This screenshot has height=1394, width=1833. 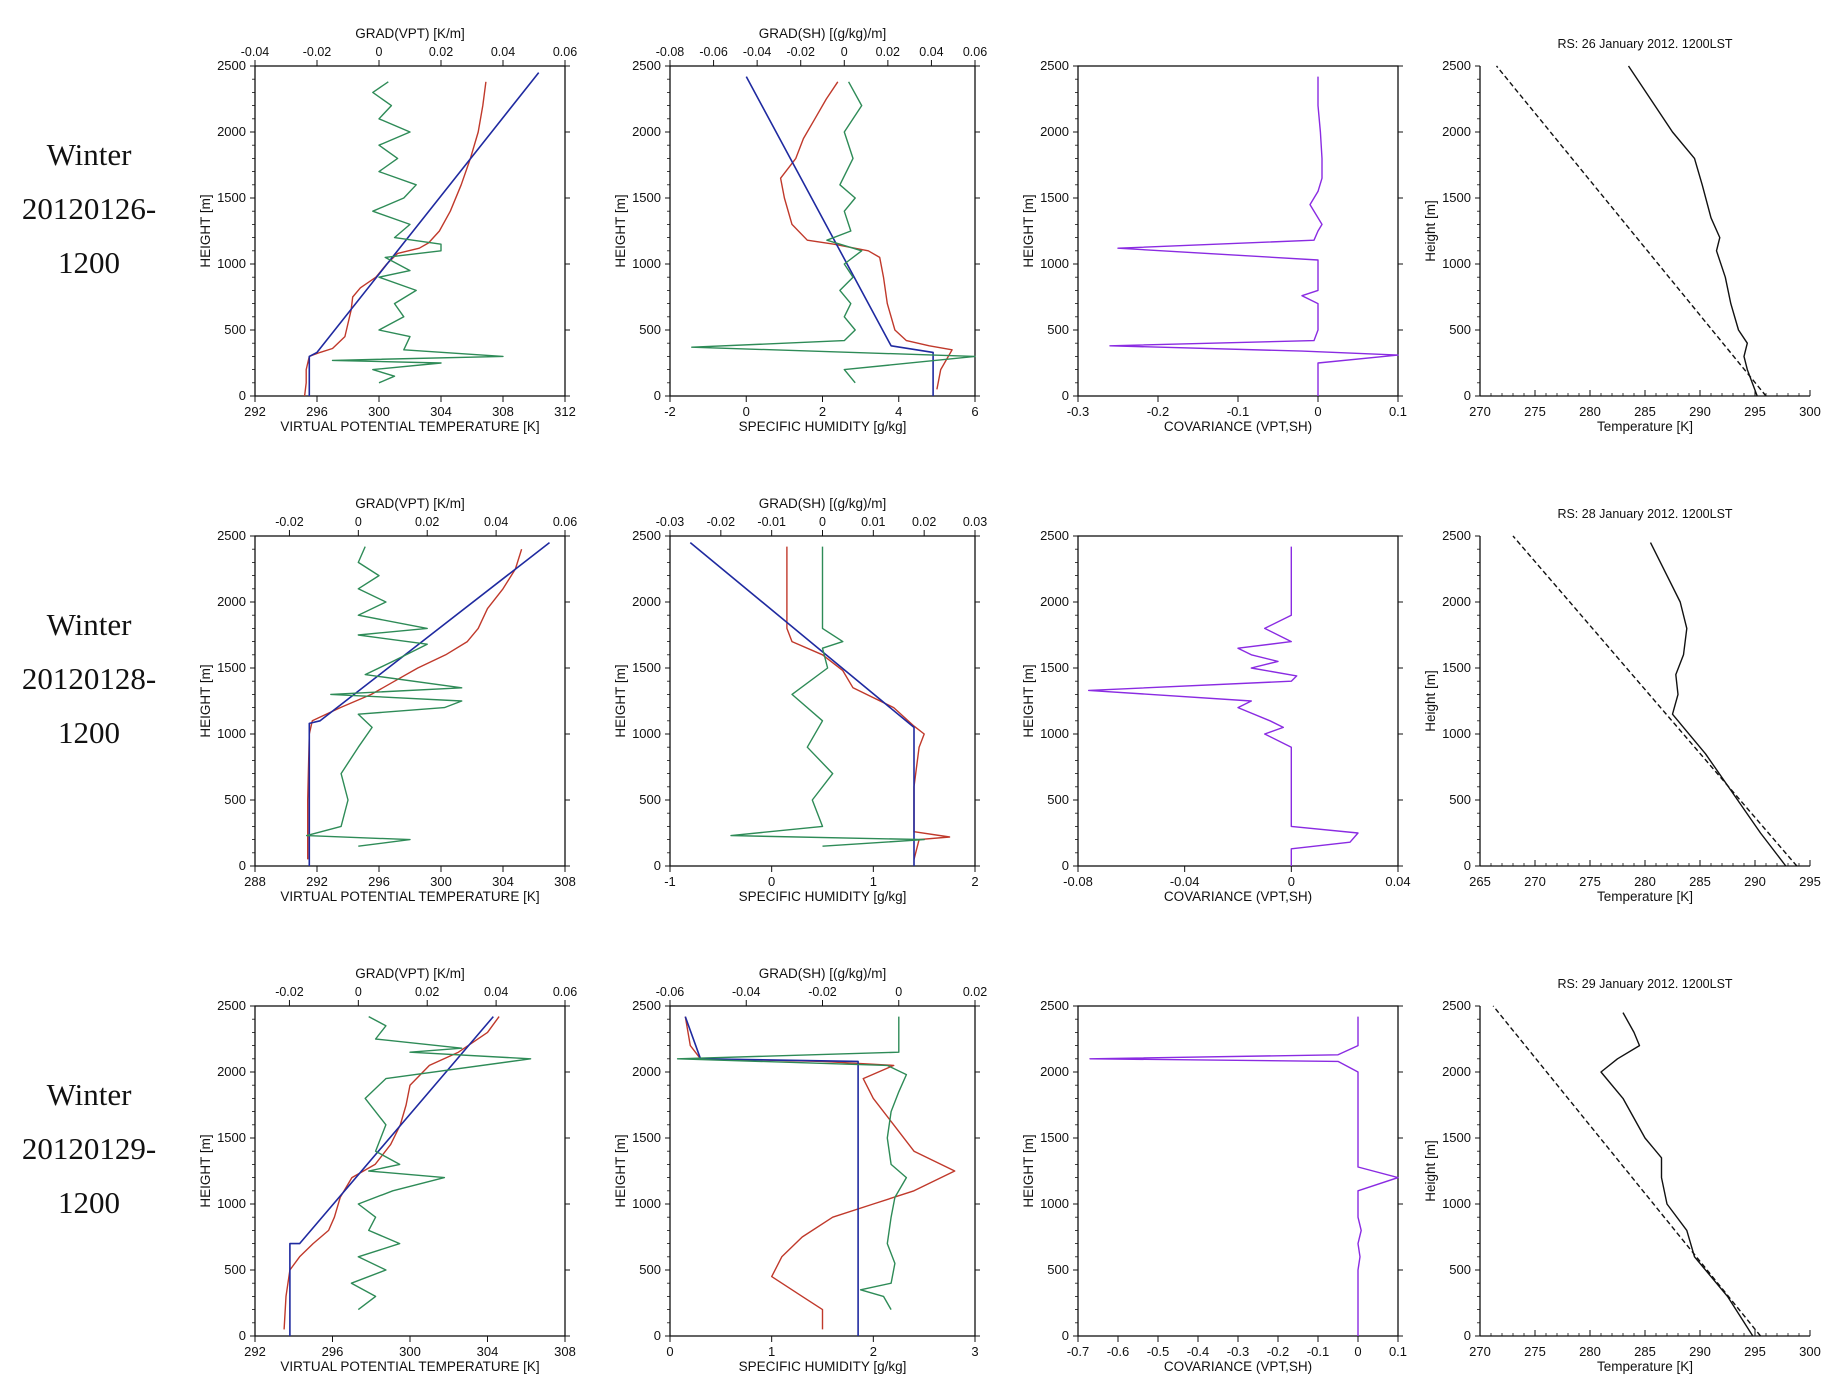 I want to click on x-tick-label: 275, so click(x=1535, y=411).